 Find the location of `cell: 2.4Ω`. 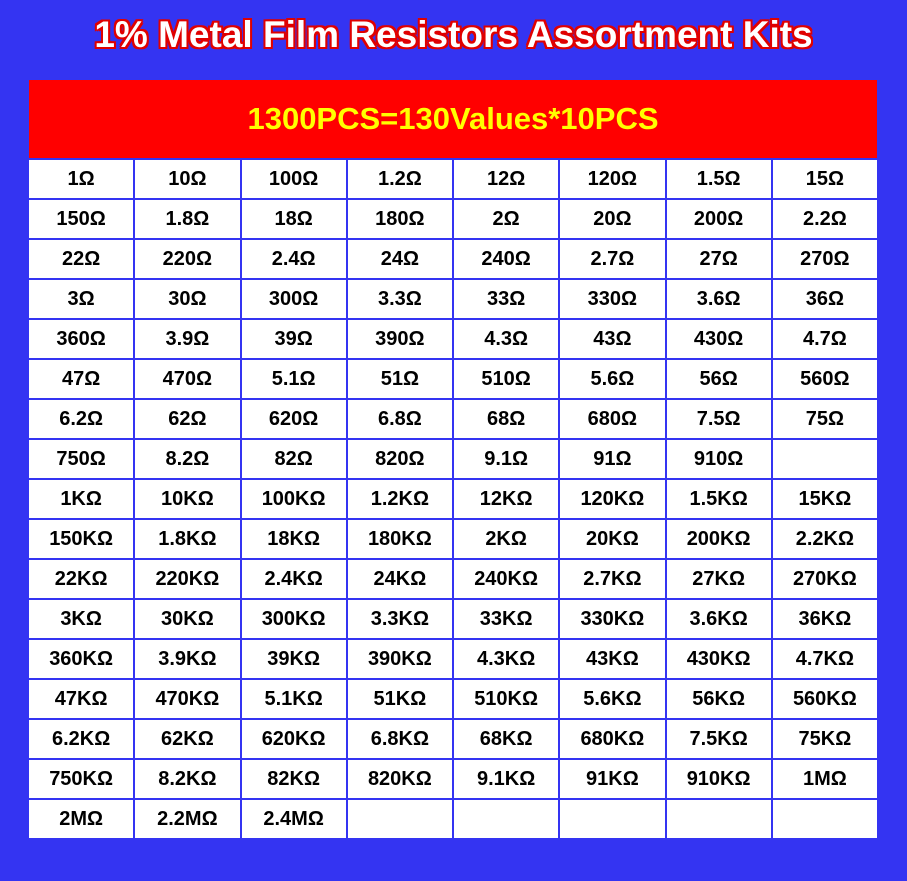

cell: 2.4Ω is located at coordinates (293, 259).